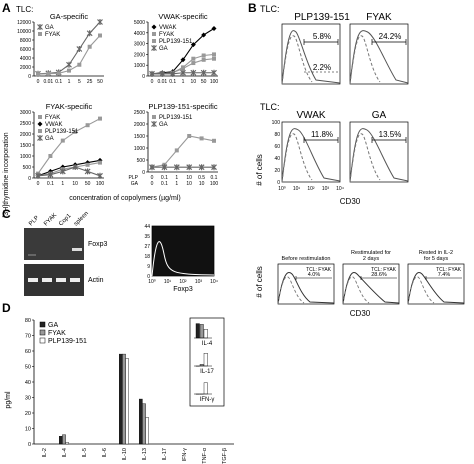 Image resolution: width=474 pixels, height=464 pixels. What do you see at coordinates (65, 220) in the screenshot?
I see `lane-label: Cop1` at bounding box center [65, 220].